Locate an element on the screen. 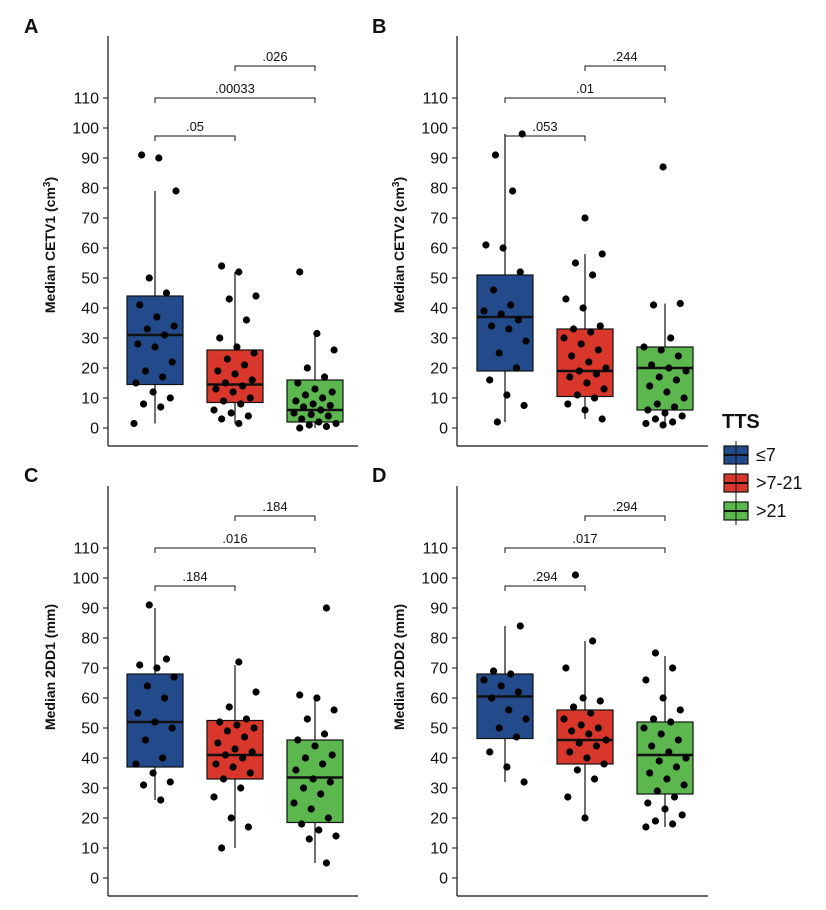  p-value-label: .244 is located at coordinates (624, 56).